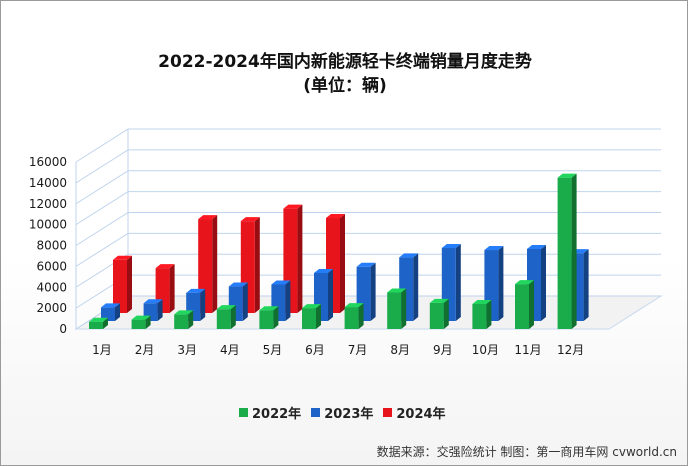 This screenshot has width=688, height=466. Describe the element at coordinates (345, 62) in the screenshot. I see `chart-title: 2022-2024年国内新能源轻卡终端销量月度走势` at that location.